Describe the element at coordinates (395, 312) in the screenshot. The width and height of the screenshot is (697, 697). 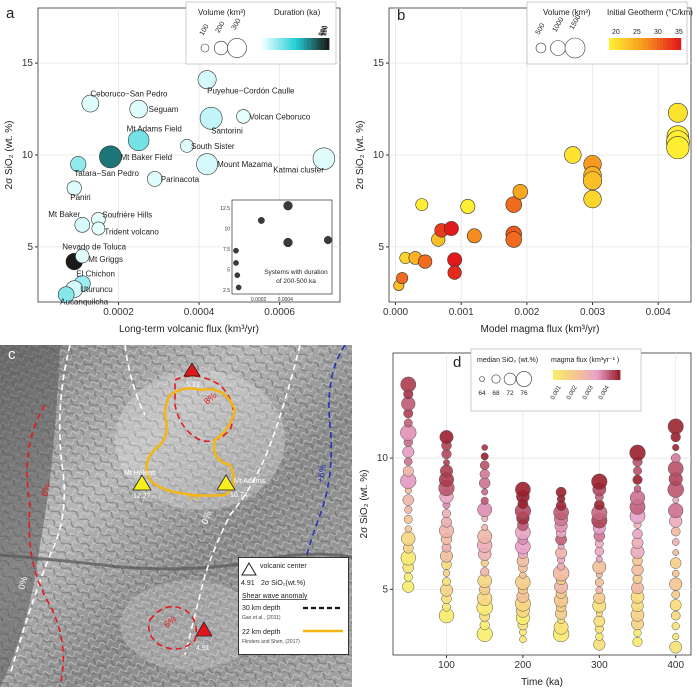
I see `tick-label-x: 0.000` at that location.